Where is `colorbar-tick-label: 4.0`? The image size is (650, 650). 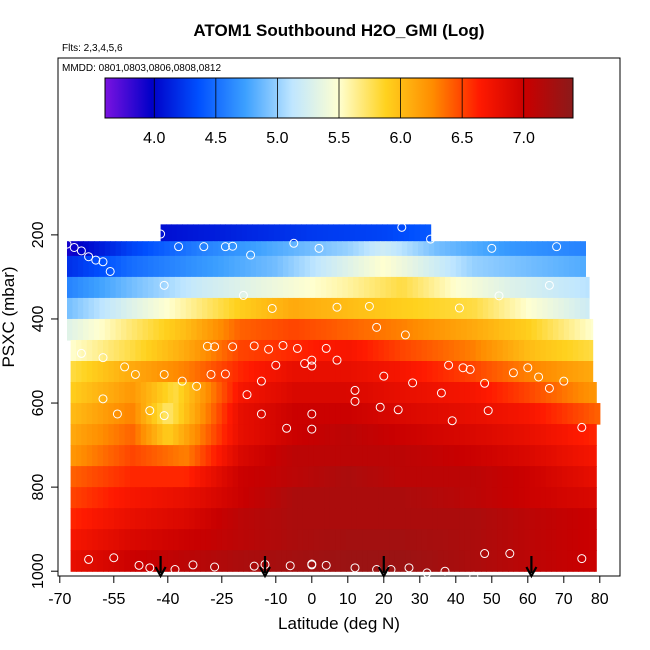
colorbar-tick-label: 4.0 is located at coordinates (154, 138).